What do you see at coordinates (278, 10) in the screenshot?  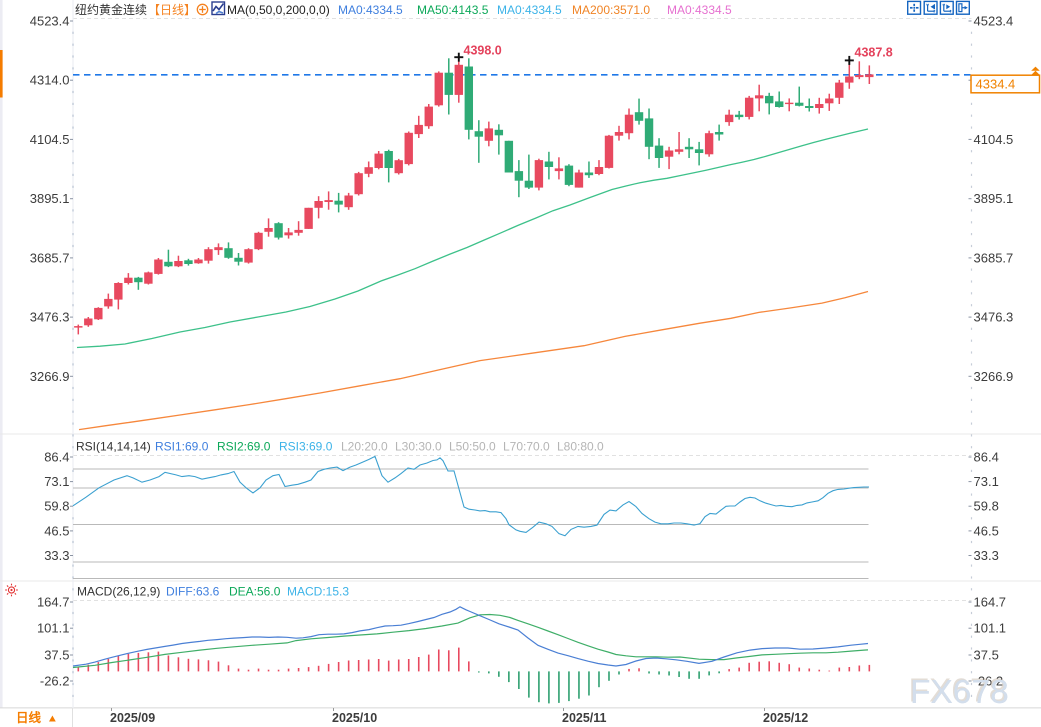 I see `svg-text: MA(0,50,0,200,0,0)` at bounding box center [278, 10].